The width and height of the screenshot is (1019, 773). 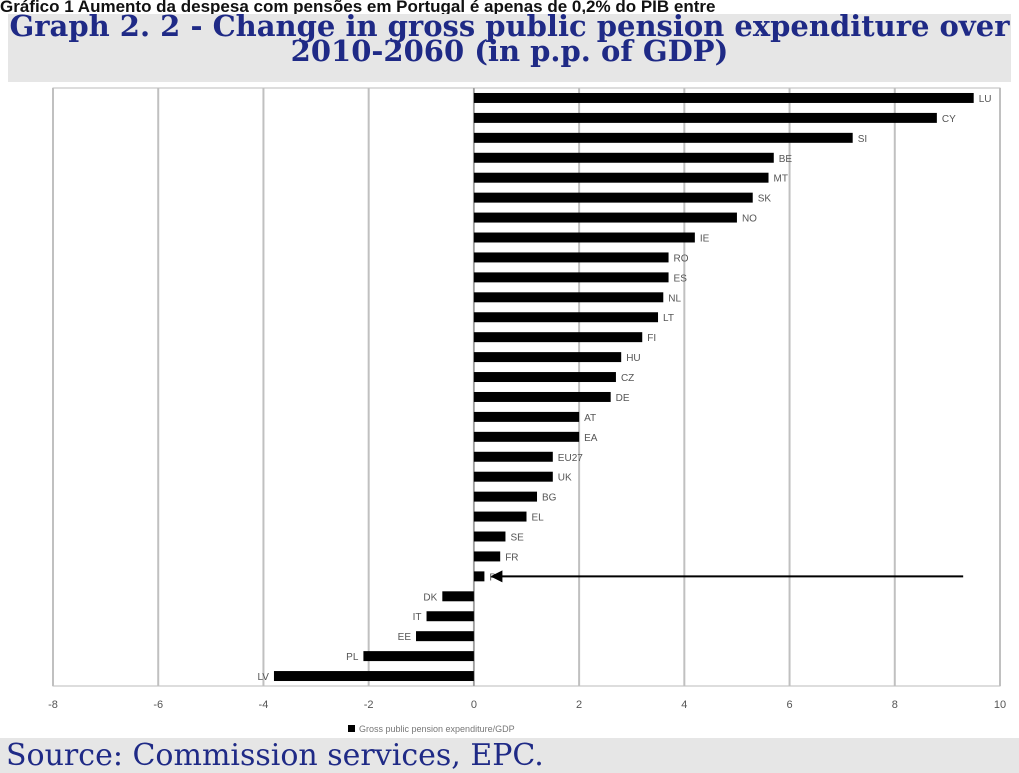 What do you see at coordinates (605, 217) in the screenshot?
I see `bar-no` at bounding box center [605, 217].